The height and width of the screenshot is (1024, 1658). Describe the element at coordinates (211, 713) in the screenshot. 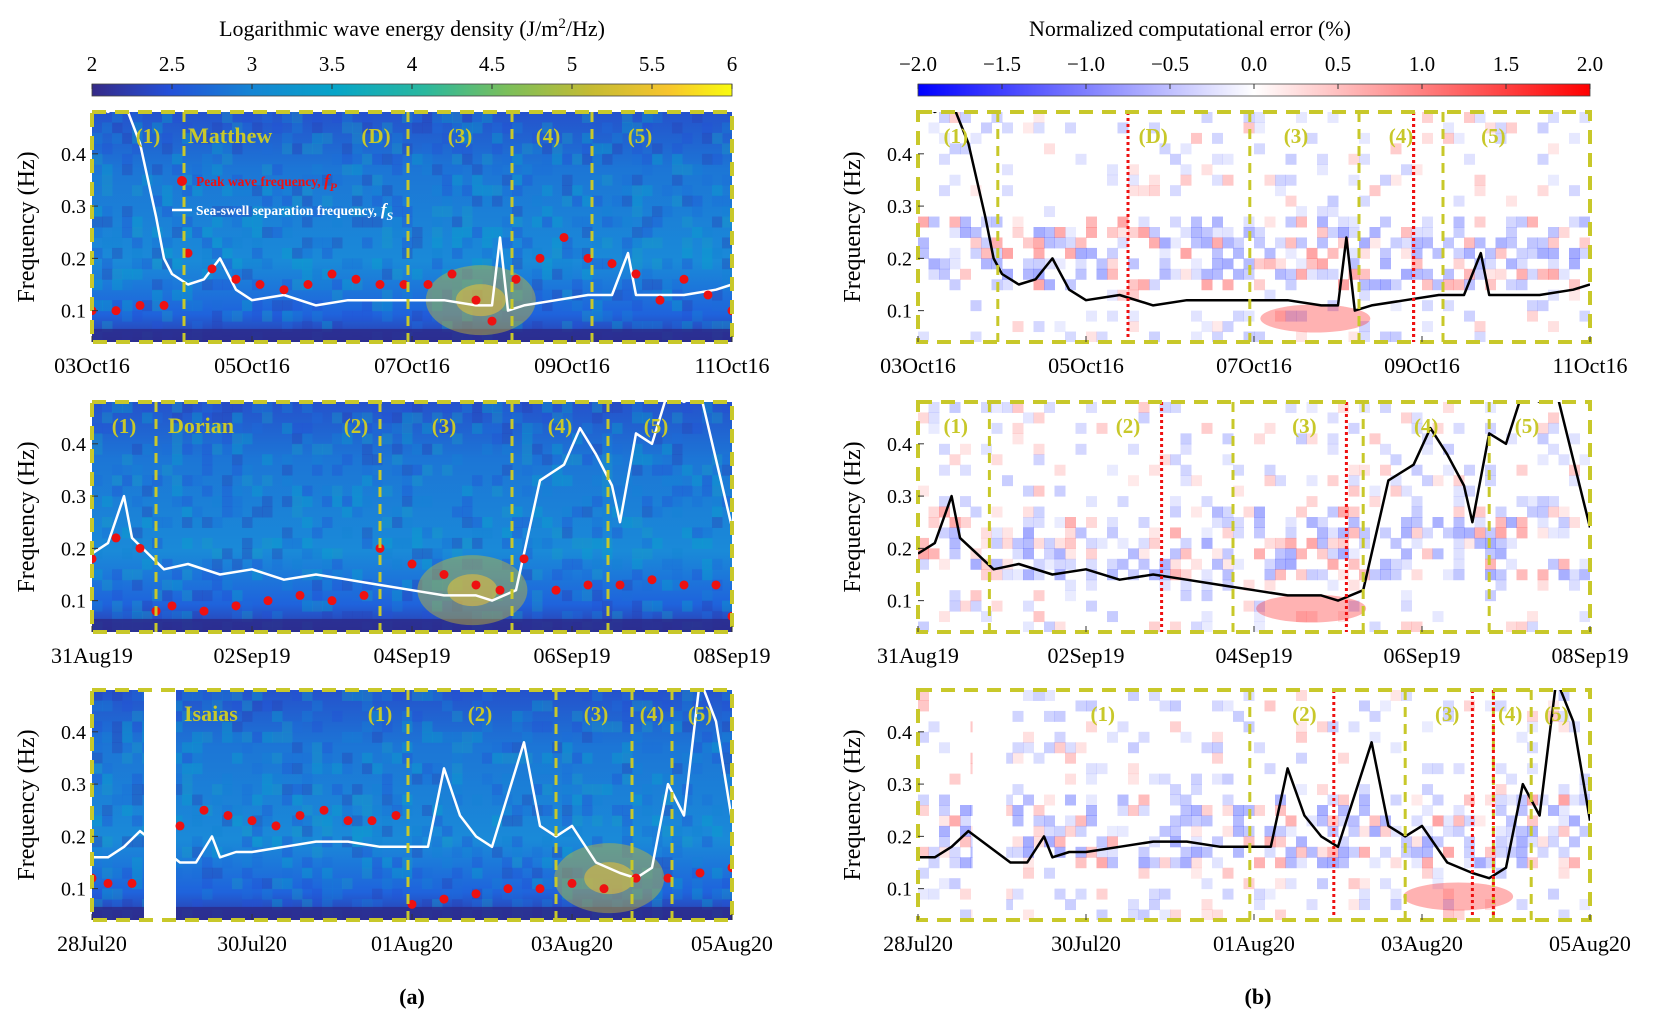

I see `storm-name: Isaias` at that location.